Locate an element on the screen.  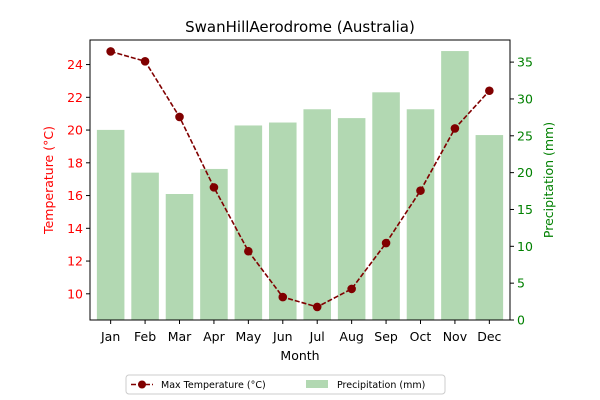
left-tick-label: 24 is located at coordinates (75, 64).